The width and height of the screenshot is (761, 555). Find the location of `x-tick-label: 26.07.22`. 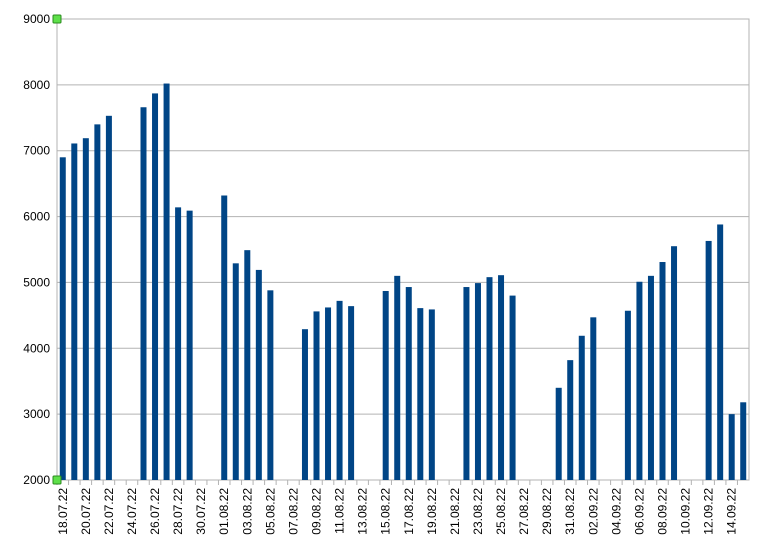

x-tick-label: 26.07.22 is located at coordinates (155, 511).